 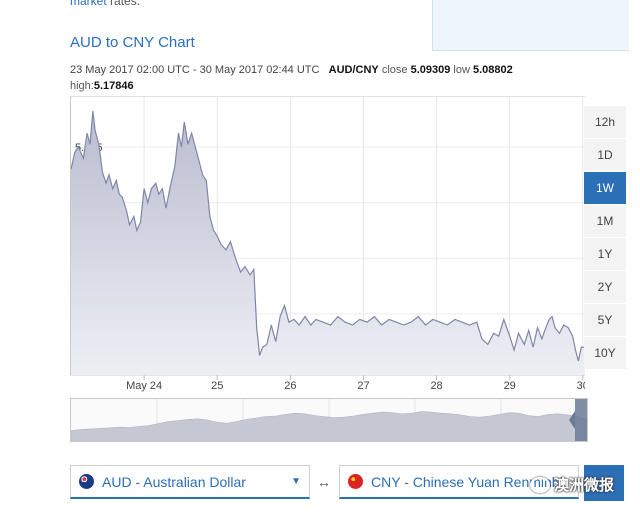 What do you see at coordinates (461, 70) in the screenshot?
I see `low-label: low` at bounding box center [461, 70].